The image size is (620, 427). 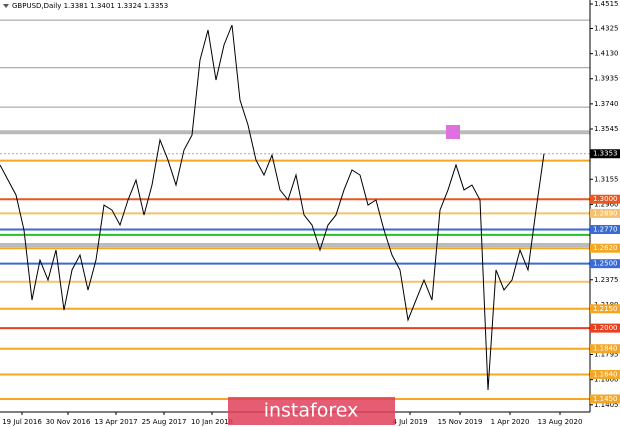 I want to click on last-price-label: 1.3353, so click(x=605, y=154).